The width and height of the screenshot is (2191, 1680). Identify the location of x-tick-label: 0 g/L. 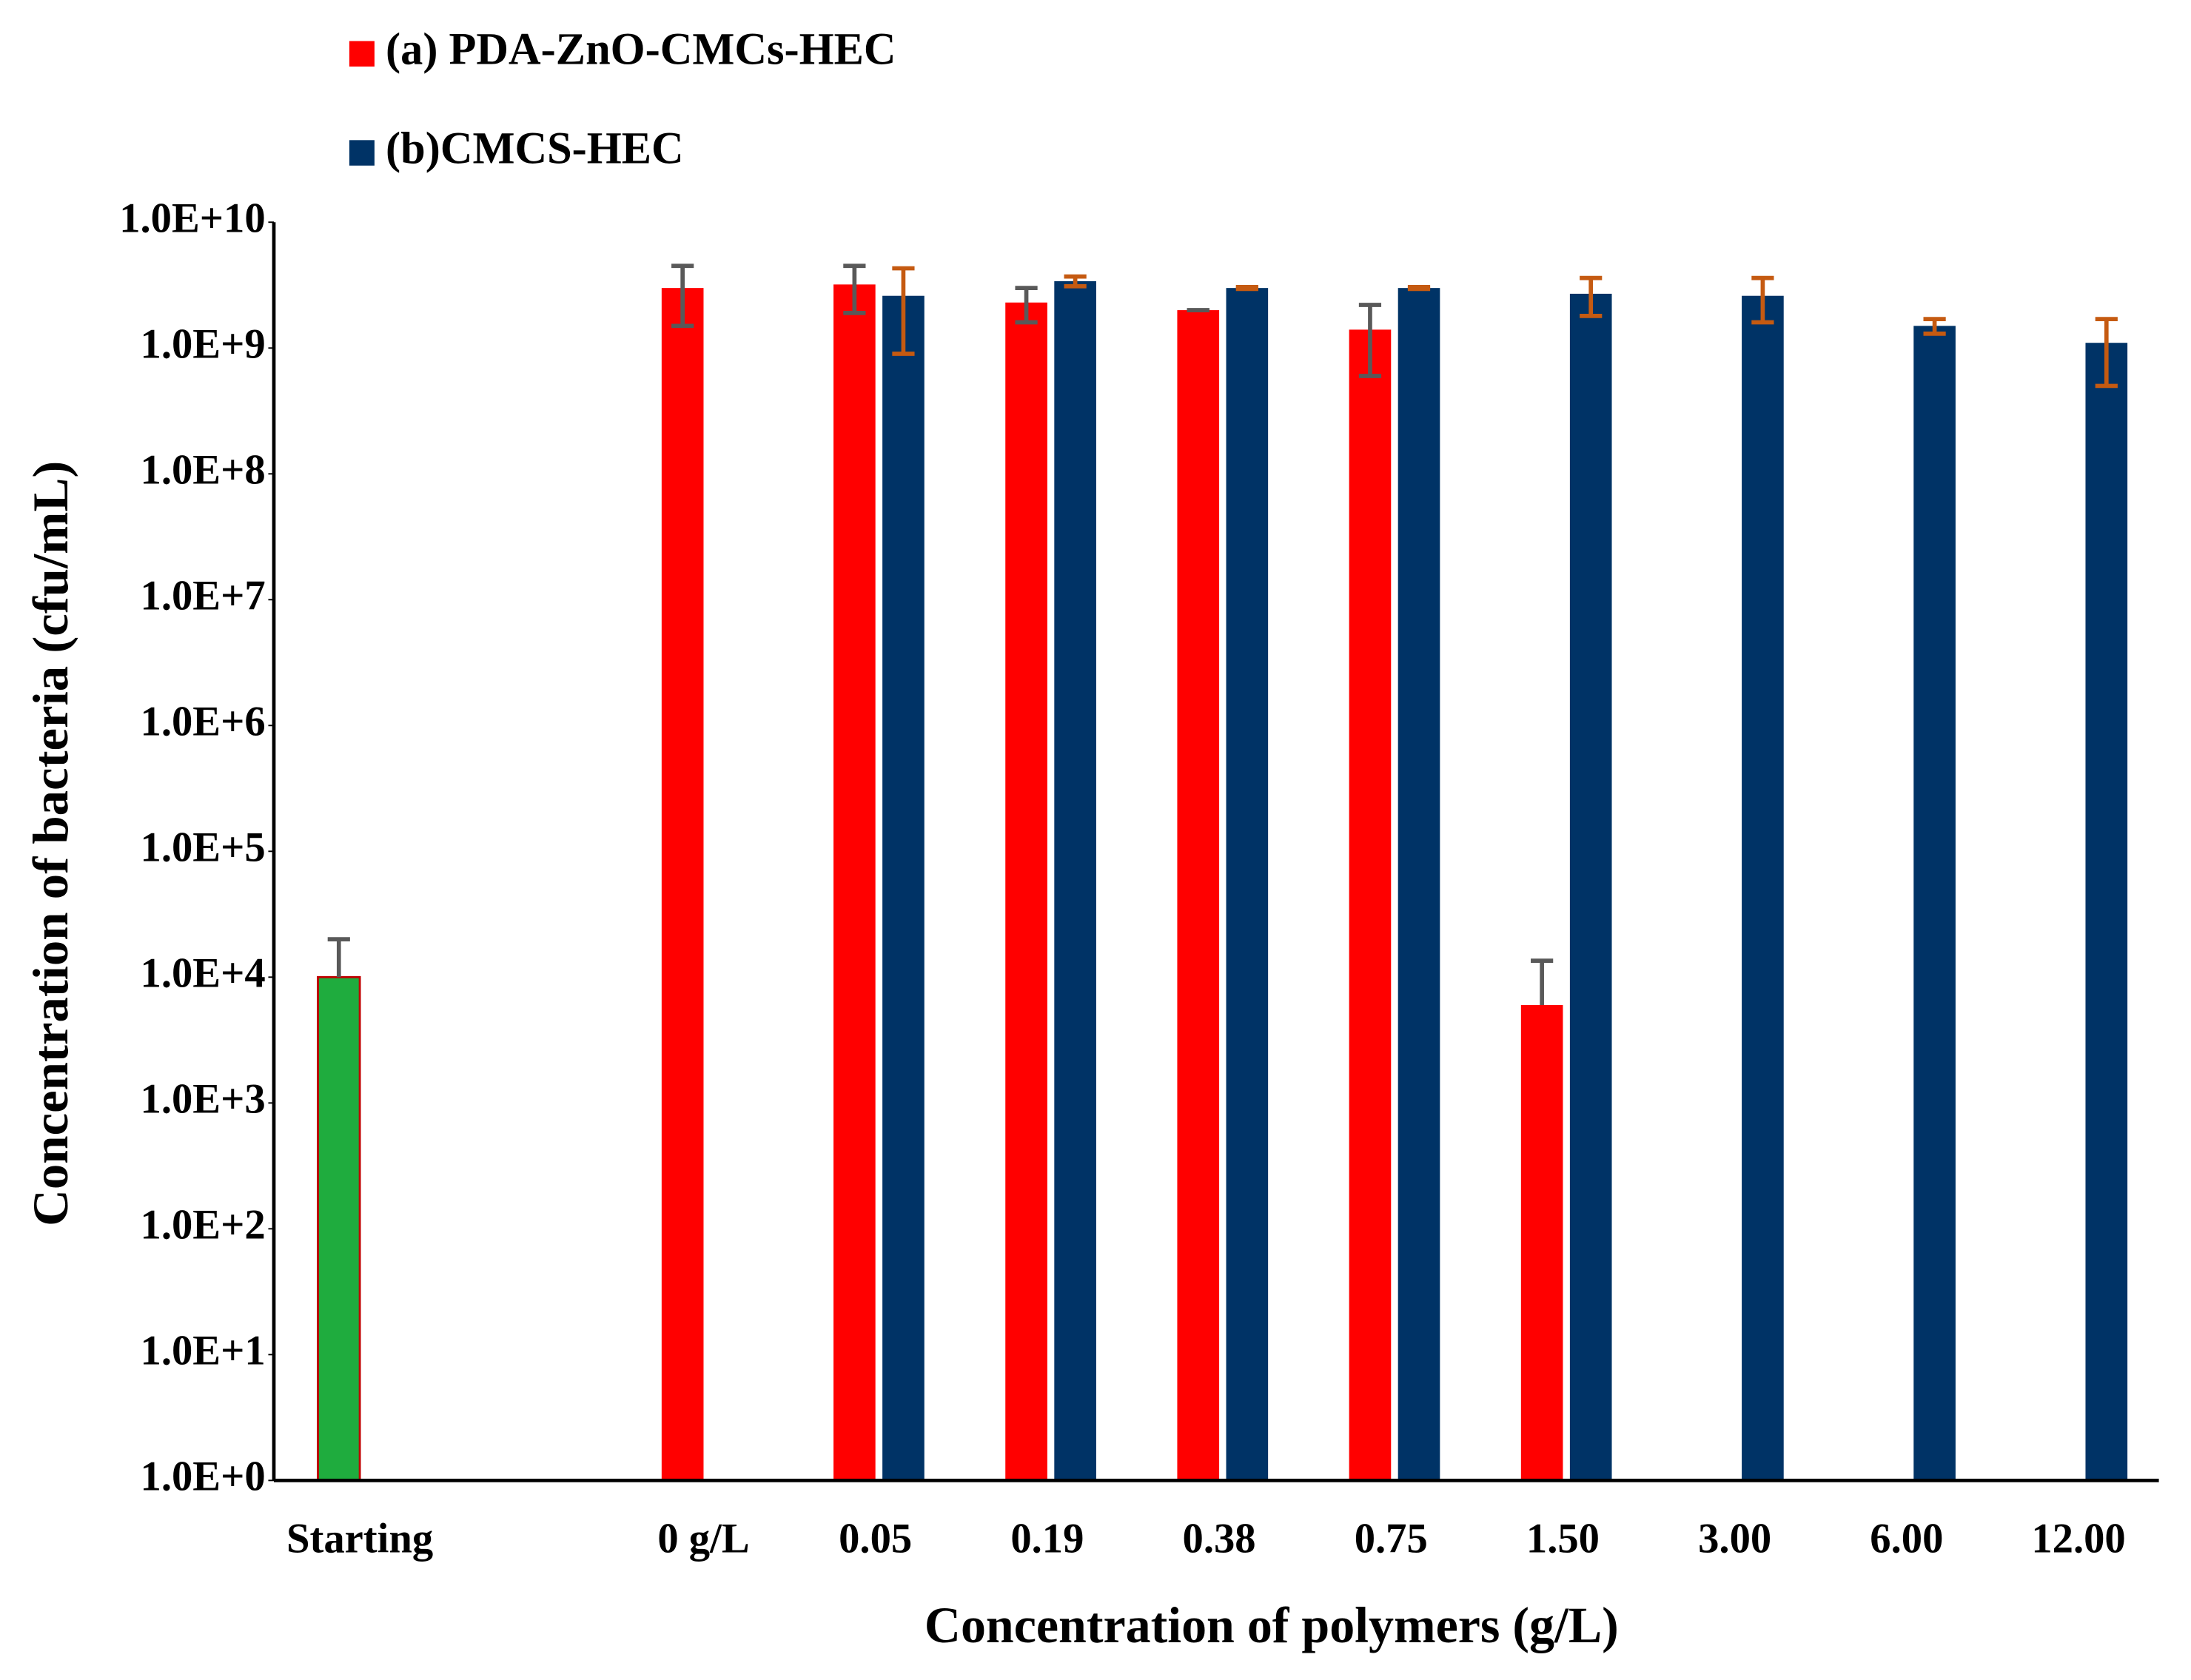
(703, 1538).